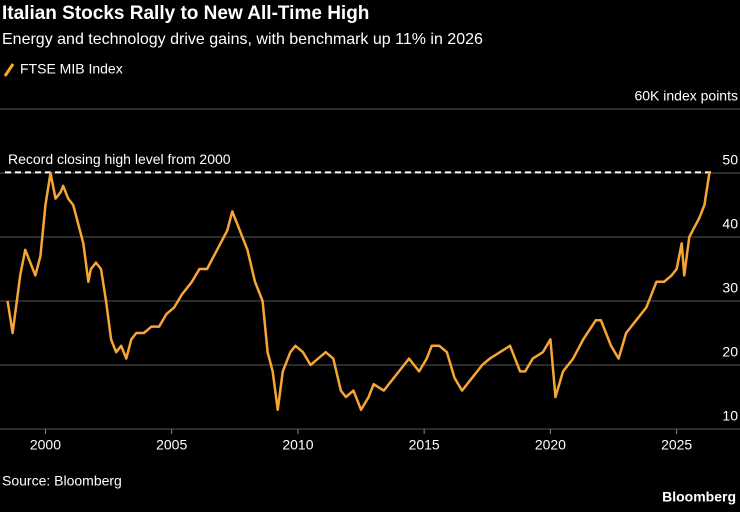 The image size is (740, 512). I want to click on y-tick-label: 40, so click(730, 224).